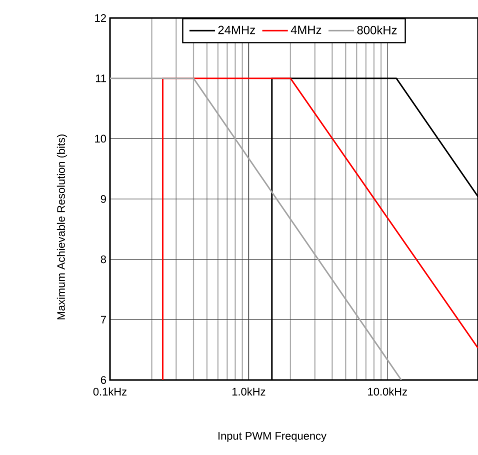  Describe the element at coordinates (103, 199) in the screenshot. I see `y-tick-label: 9` at that location.